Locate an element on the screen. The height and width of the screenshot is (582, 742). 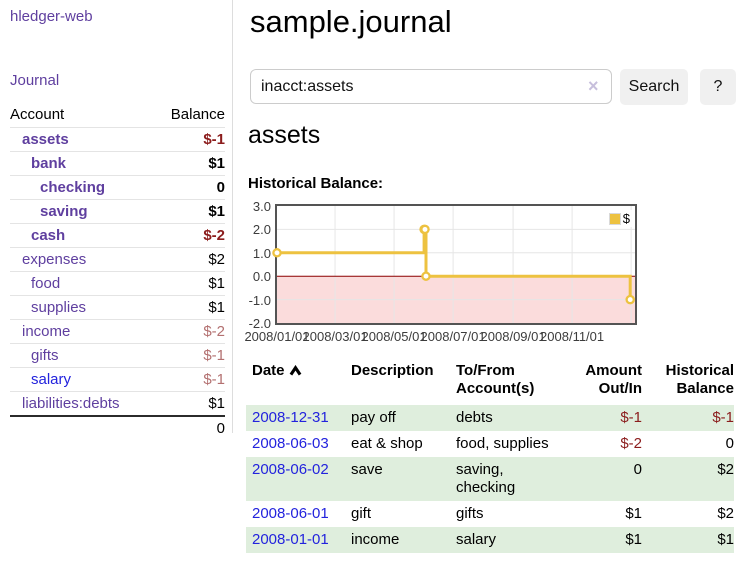
transaction-accounts: saving, checking is located at coordinates (486, 478).